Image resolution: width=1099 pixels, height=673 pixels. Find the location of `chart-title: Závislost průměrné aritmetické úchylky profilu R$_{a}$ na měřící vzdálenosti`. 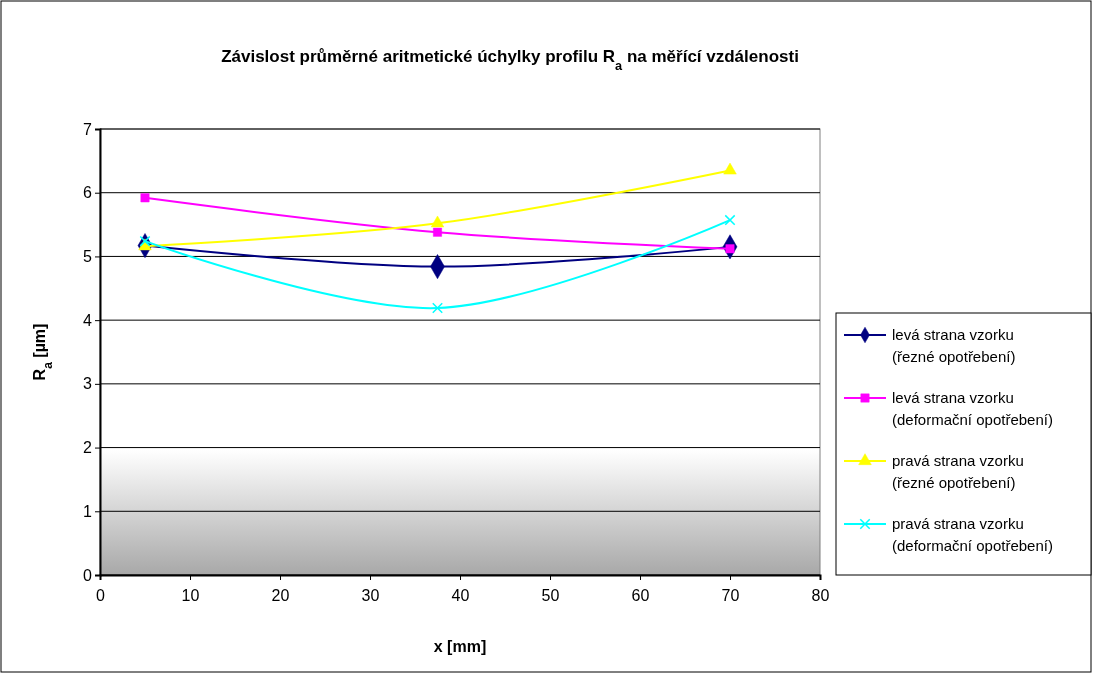

chart-title: Závislost průměrné aritmetické úchylky profilu R$_{a}$ na měřící vzdálenosti is located at coordinates (510, 60).